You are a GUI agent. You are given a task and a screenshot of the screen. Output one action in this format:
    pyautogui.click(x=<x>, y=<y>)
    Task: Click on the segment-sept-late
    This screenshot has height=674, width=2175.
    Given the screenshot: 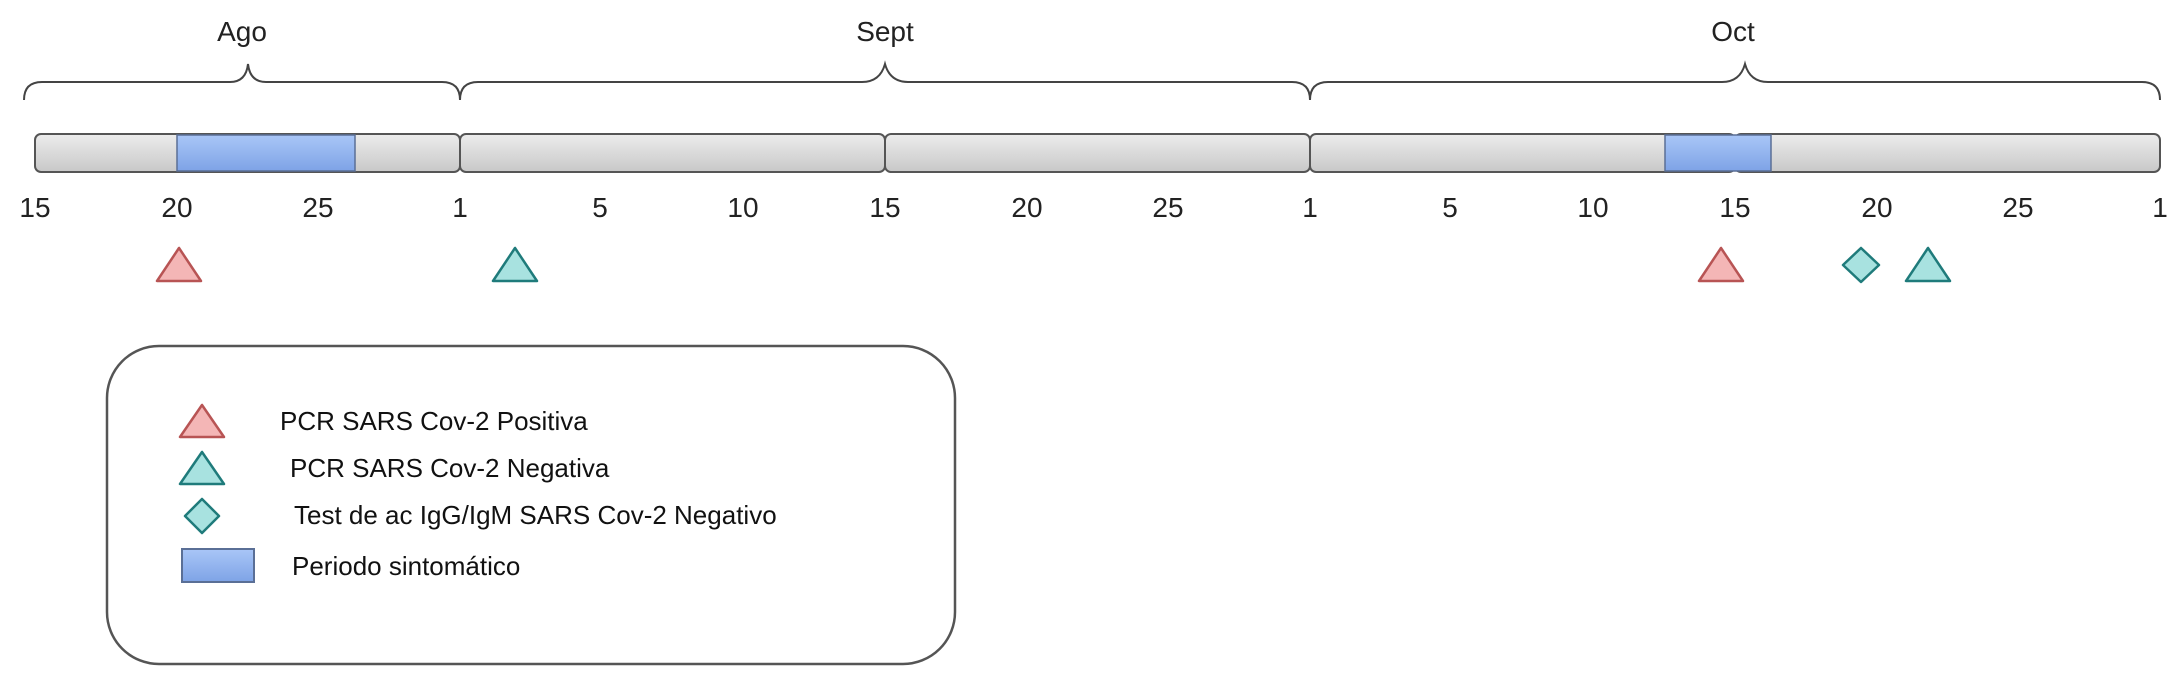 What is the action you would take?
    pyautogui.click(x=1097, y=153)
    